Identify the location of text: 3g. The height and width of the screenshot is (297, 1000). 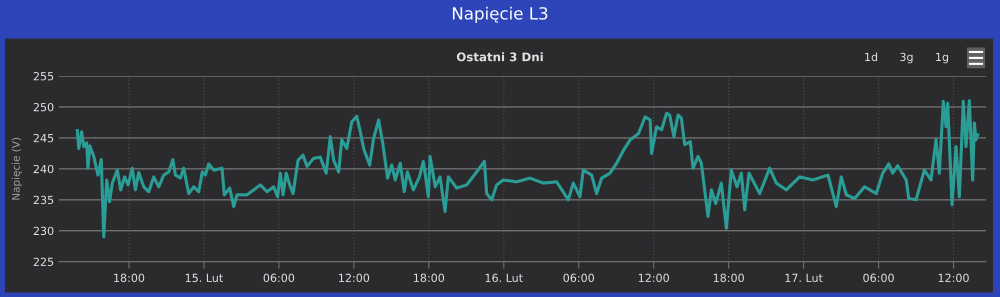
(906, 58).